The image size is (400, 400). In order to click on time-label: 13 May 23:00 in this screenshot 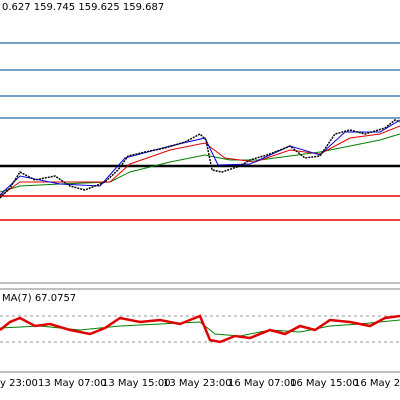, I will do `click(197, 383)`.